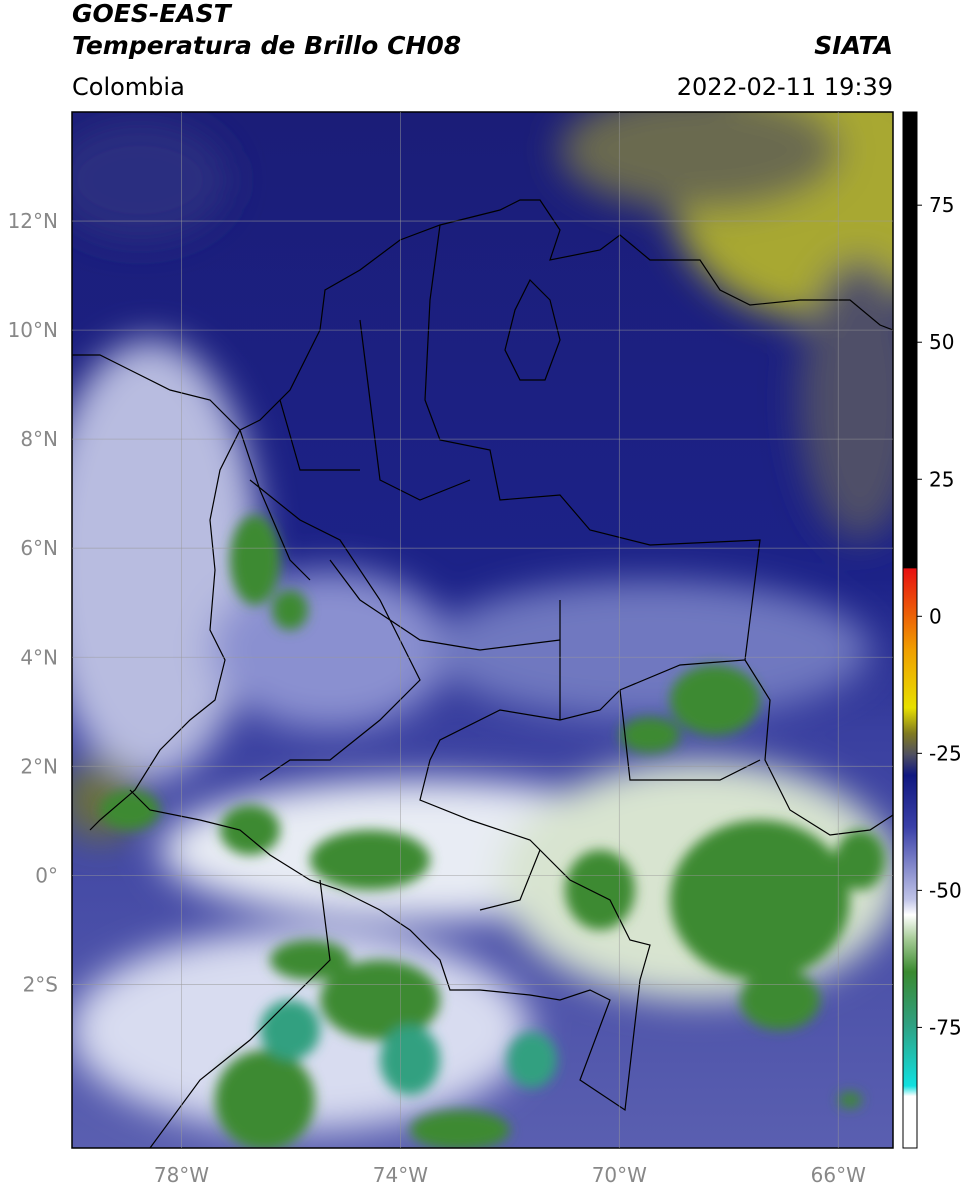 The width and height of the screenshot is (966, 1194). What do you see at coordinates (39, 766) in the screenshot?
I see `y-tick-label: 2°N` at bounding box center [39, 766].